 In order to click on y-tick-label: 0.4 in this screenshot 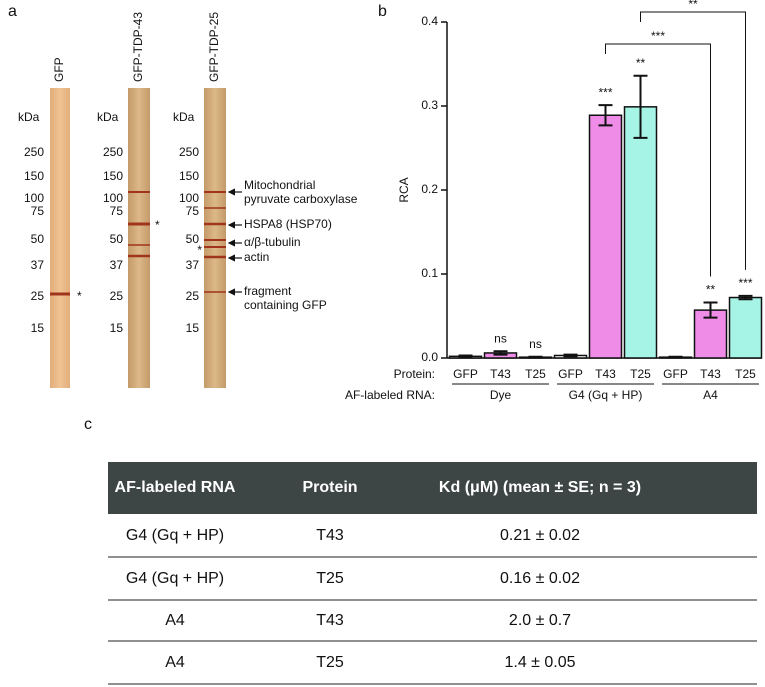, I will do `click(429, 21)`.